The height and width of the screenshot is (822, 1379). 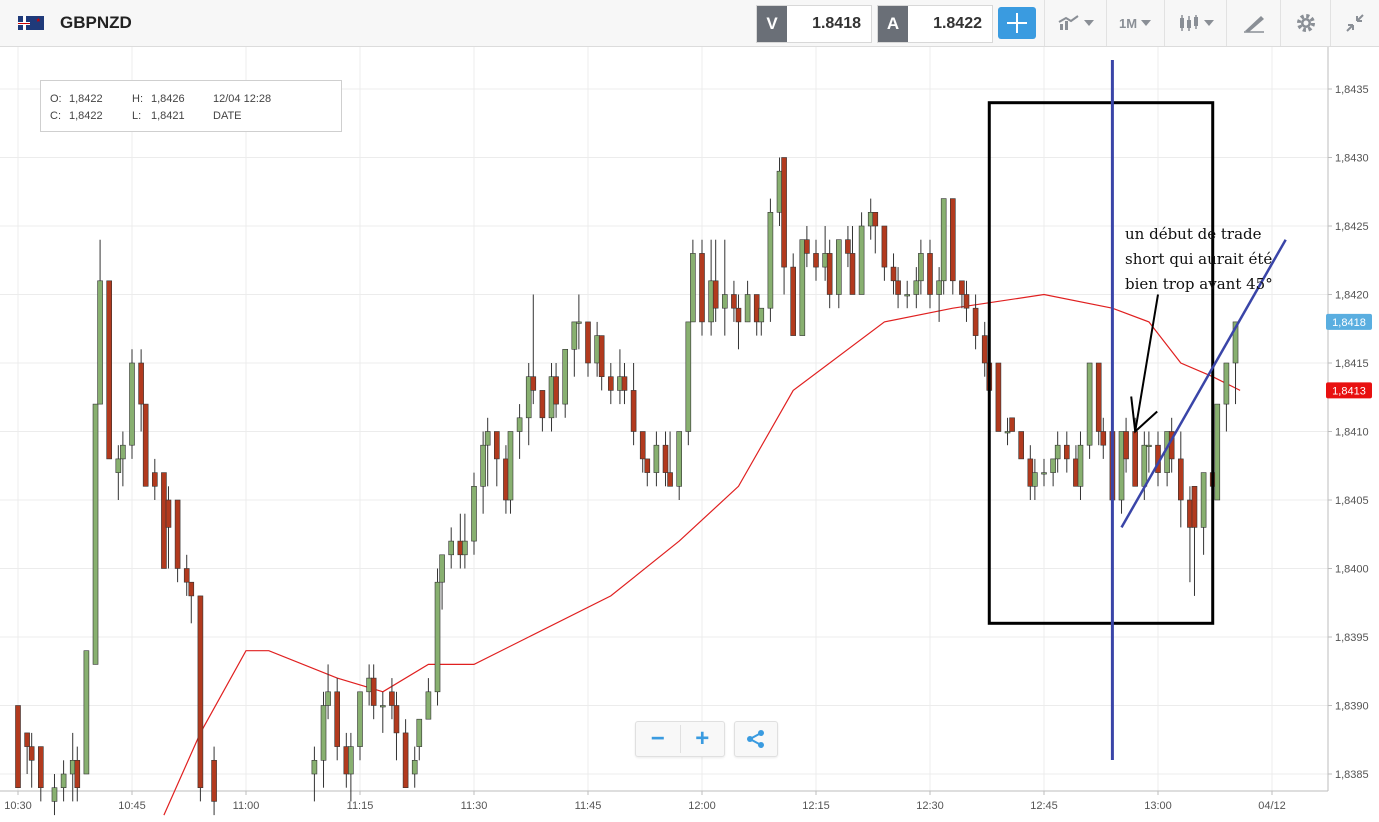 I want to click on annotation-line-1: un début de trade, so click(x=1193, y=234).